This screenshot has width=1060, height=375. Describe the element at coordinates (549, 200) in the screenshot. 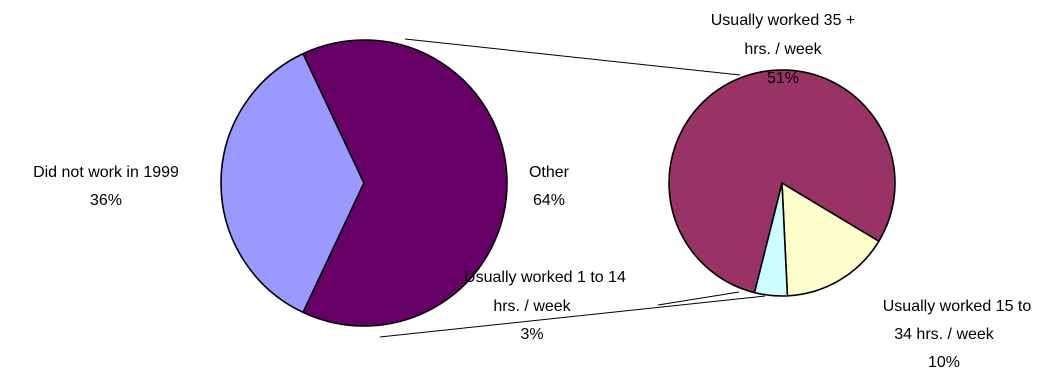

I see `slice-pct-other: 64%` at that location.